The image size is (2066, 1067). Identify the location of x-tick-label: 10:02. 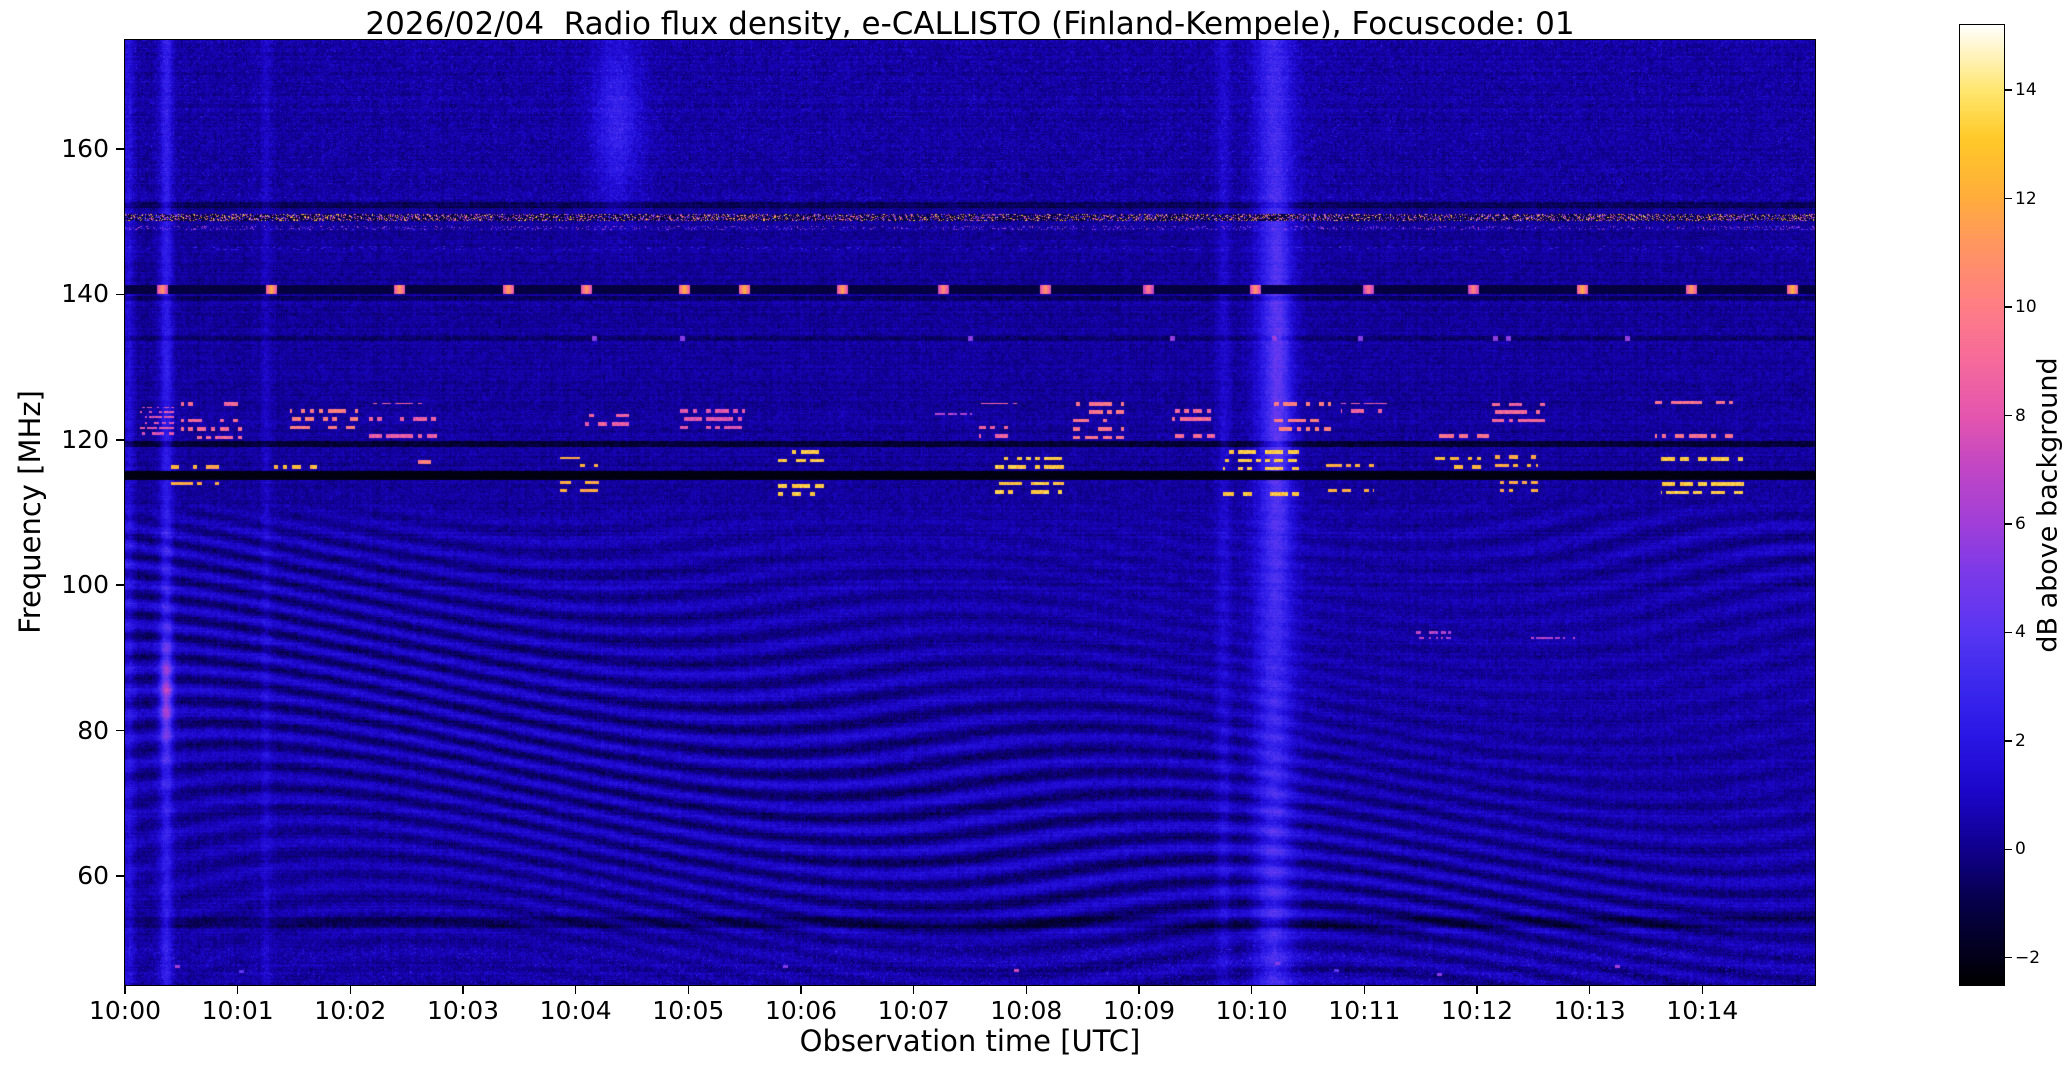
(350, 1010).